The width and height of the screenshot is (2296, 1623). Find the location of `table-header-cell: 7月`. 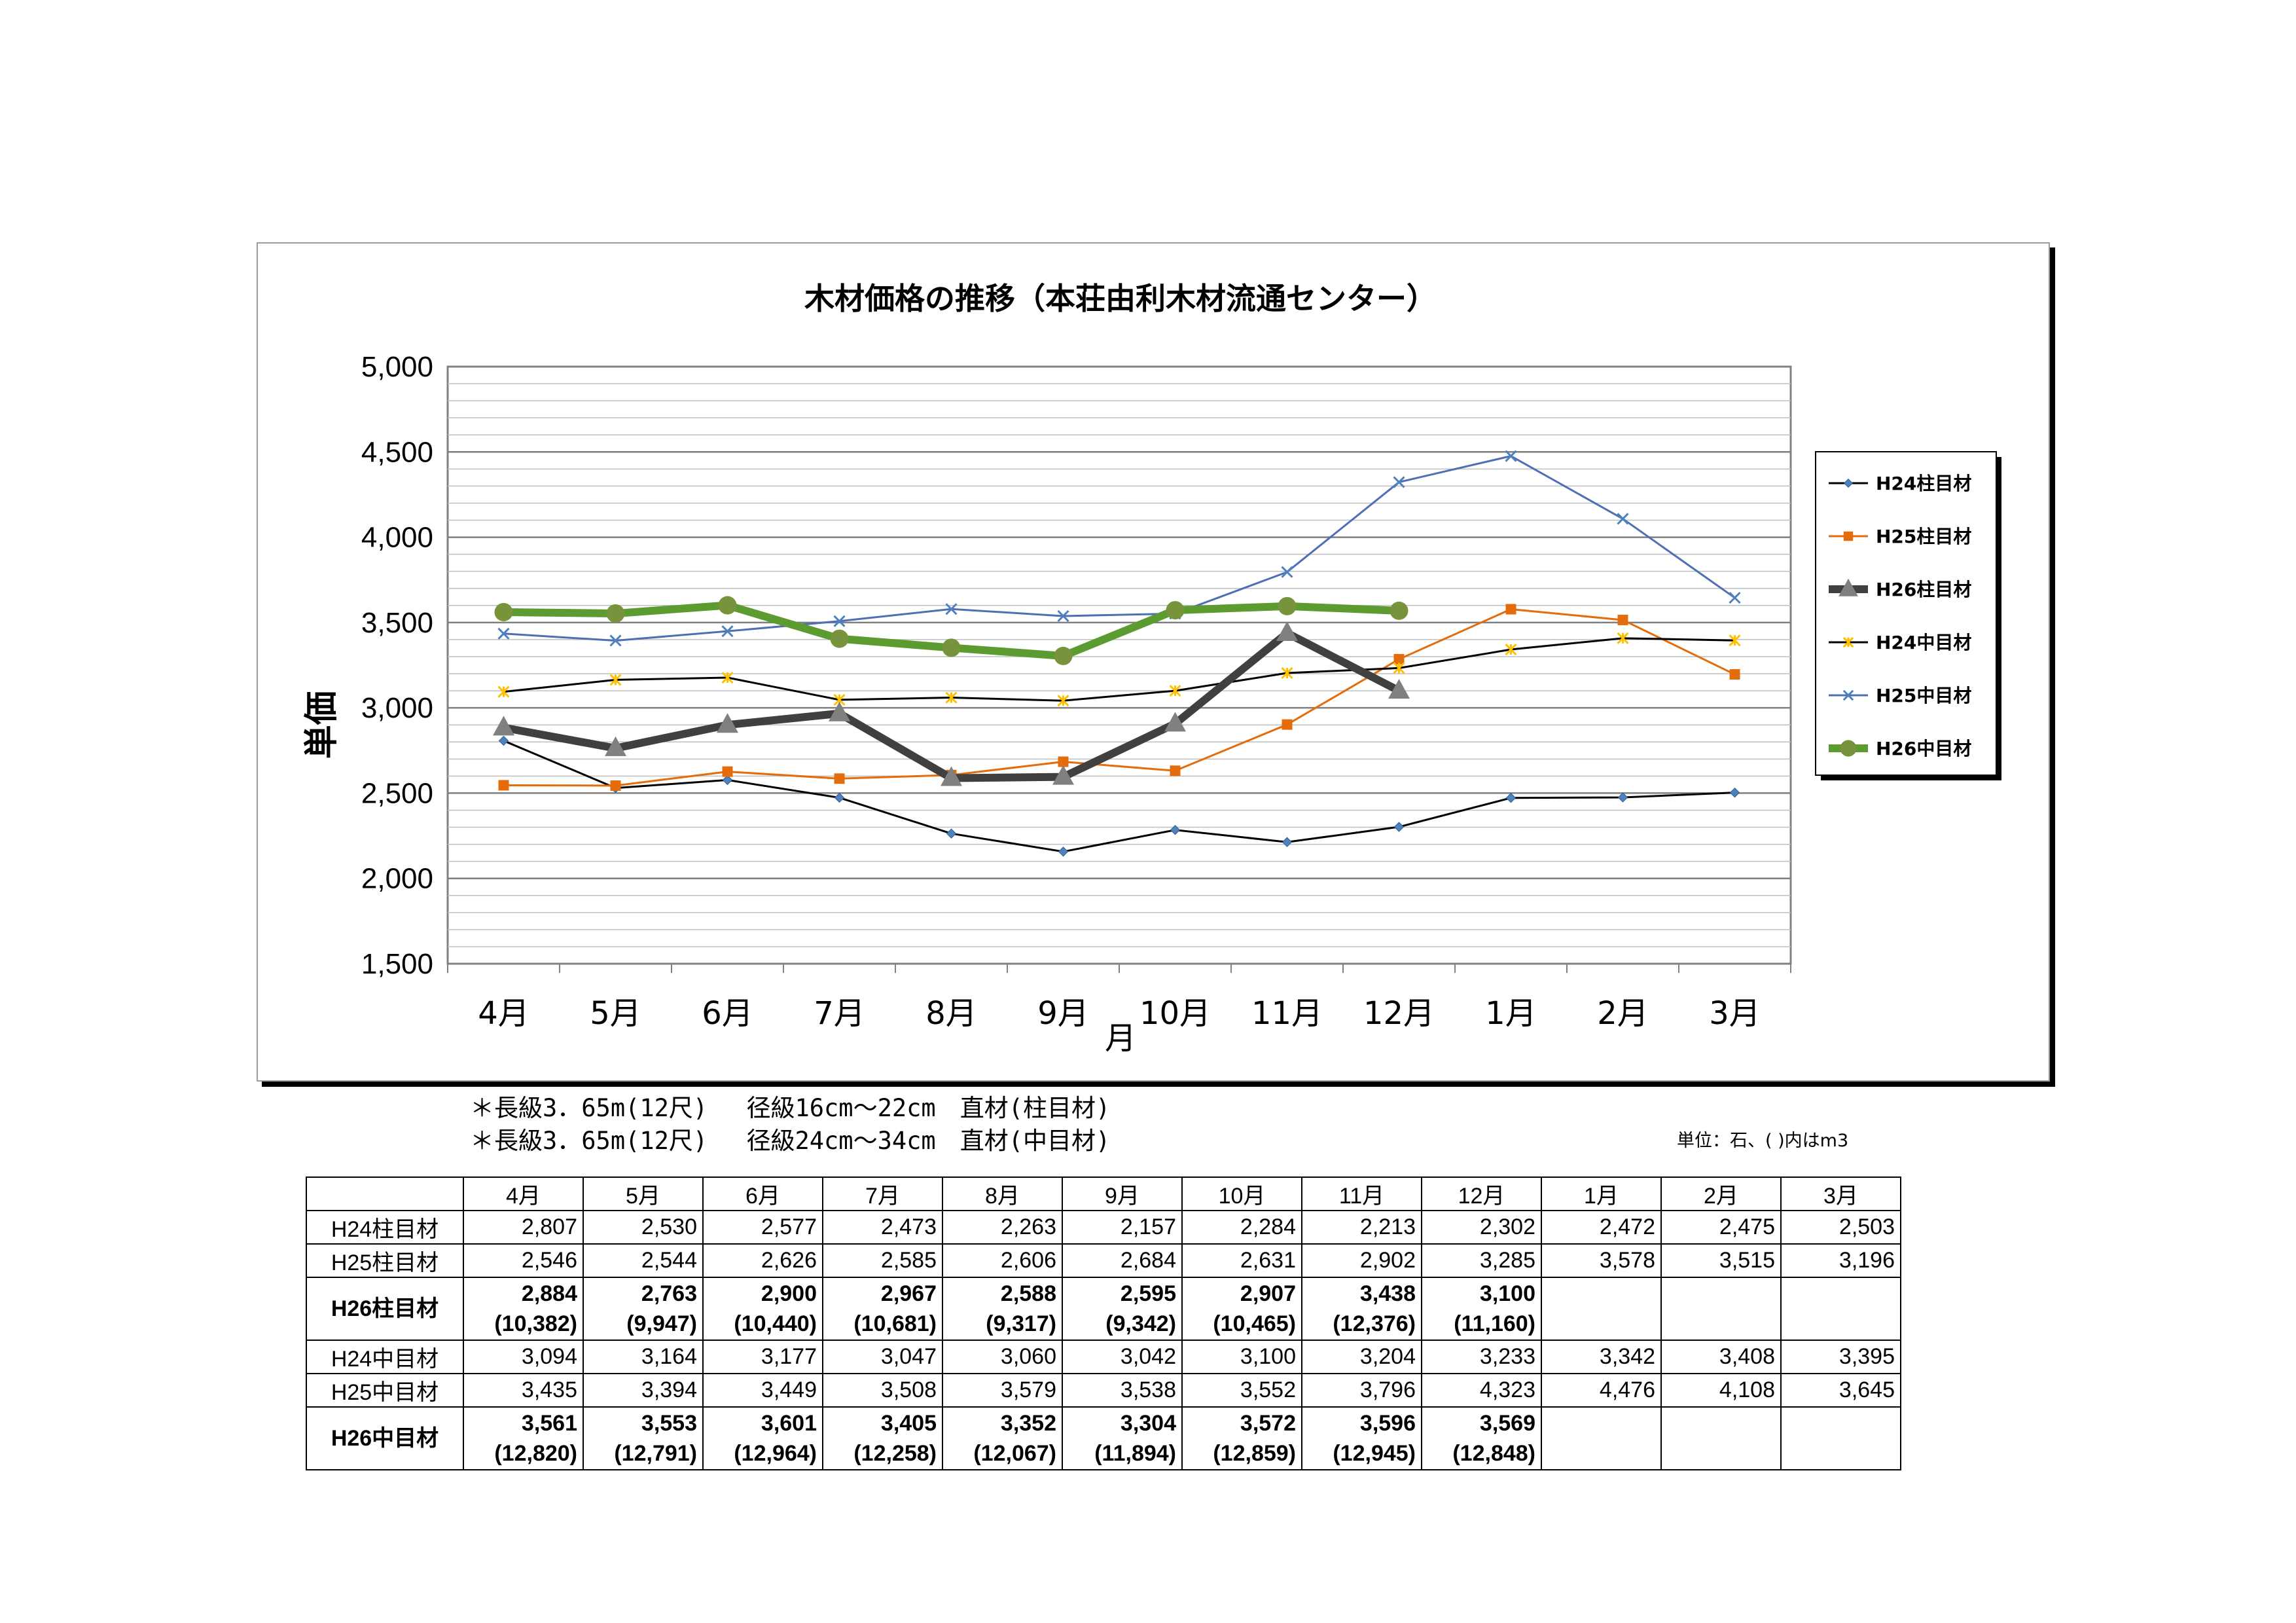

table-header-cell: 7月 is located at coordinates (882, 1193).